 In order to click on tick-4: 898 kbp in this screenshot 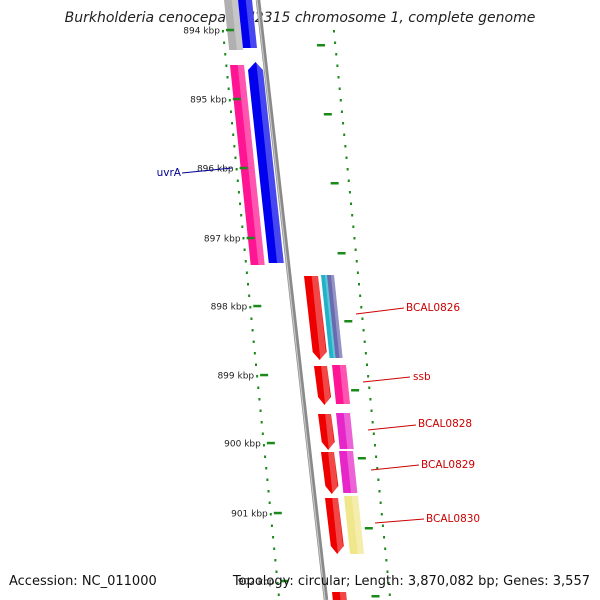, I will do `click(282, 313)`.